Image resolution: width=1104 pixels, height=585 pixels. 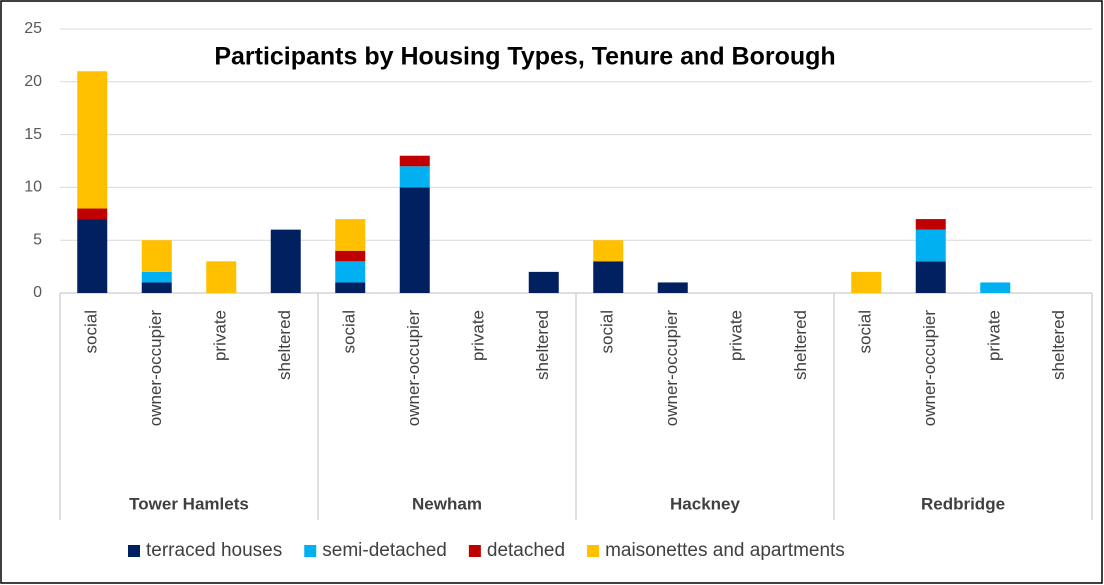 What do you see at coordinates (33, 81) in the screenshot?
I see `y-tick-label: 20` at bounding box center [33, 81].